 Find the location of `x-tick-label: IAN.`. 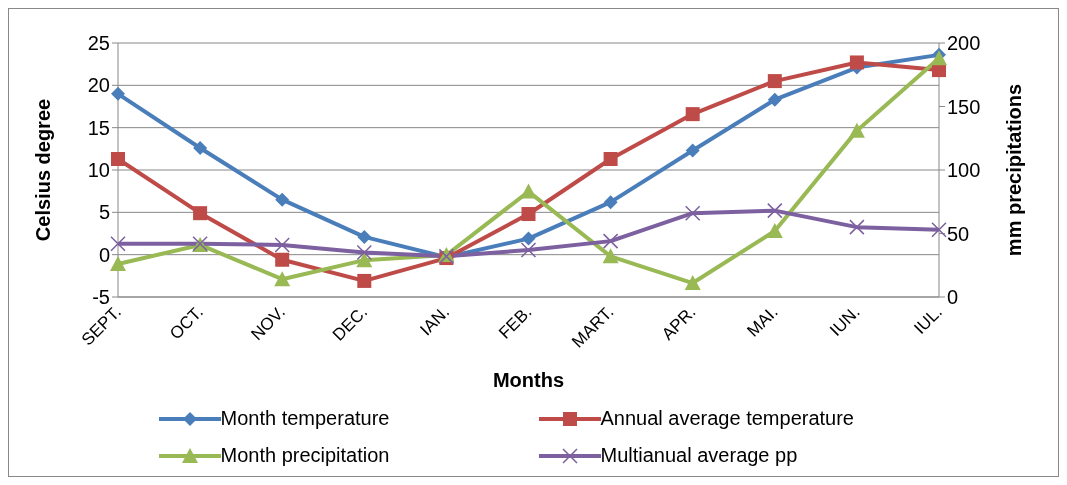

x-tick-label: IAN. is located at coordinates (435, 321).